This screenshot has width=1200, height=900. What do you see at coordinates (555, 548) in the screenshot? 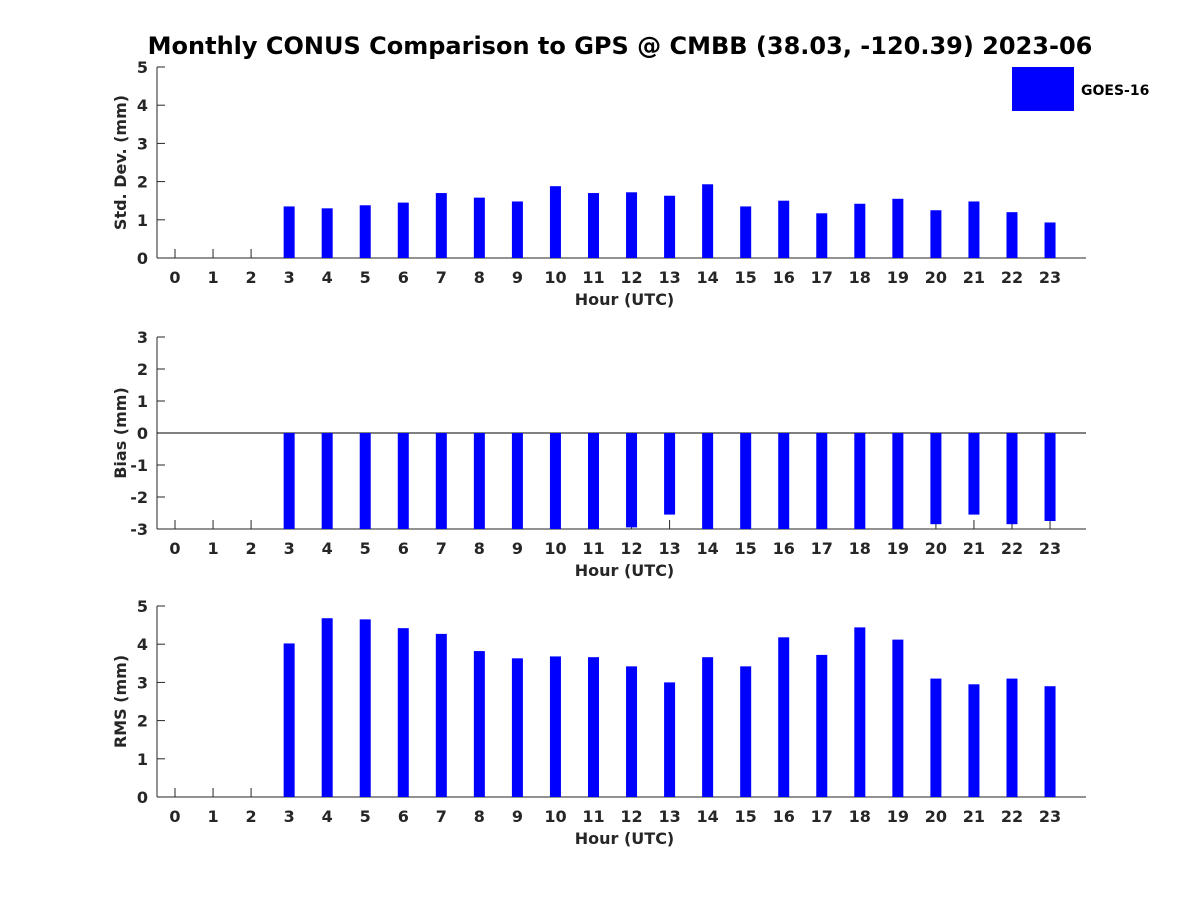
I see `x-tick-label: 10` at bounding box center [555, 548].